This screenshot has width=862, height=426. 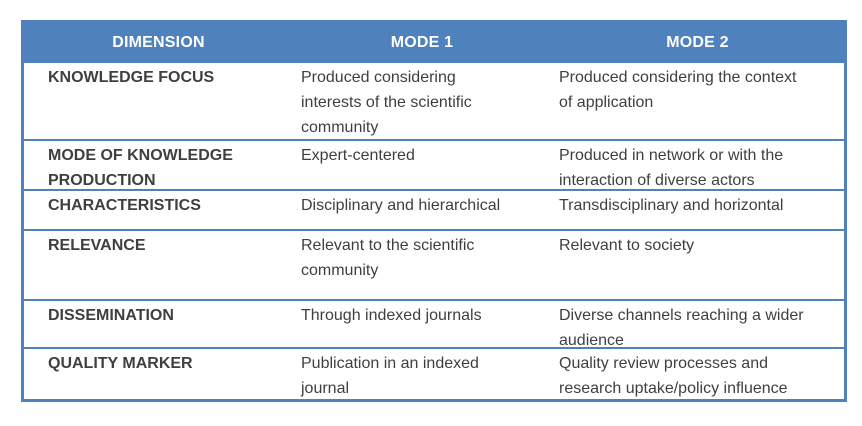 What do you see at coordinates (671, 205) in the screenshot?
I see `mode2-cell: Transdisciplinary and horizontal` at bounding box center [671, 205].